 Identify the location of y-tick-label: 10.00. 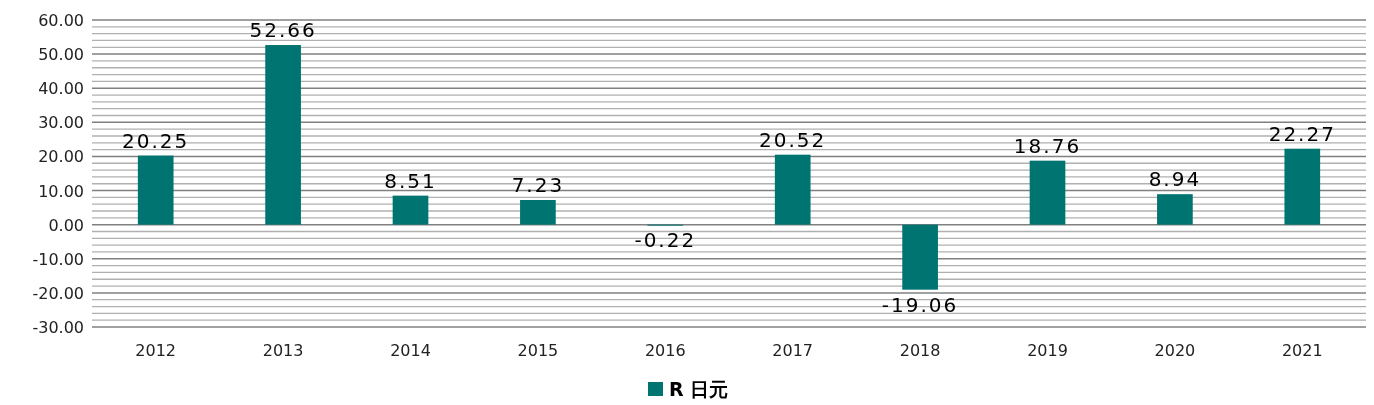
(61, 191).